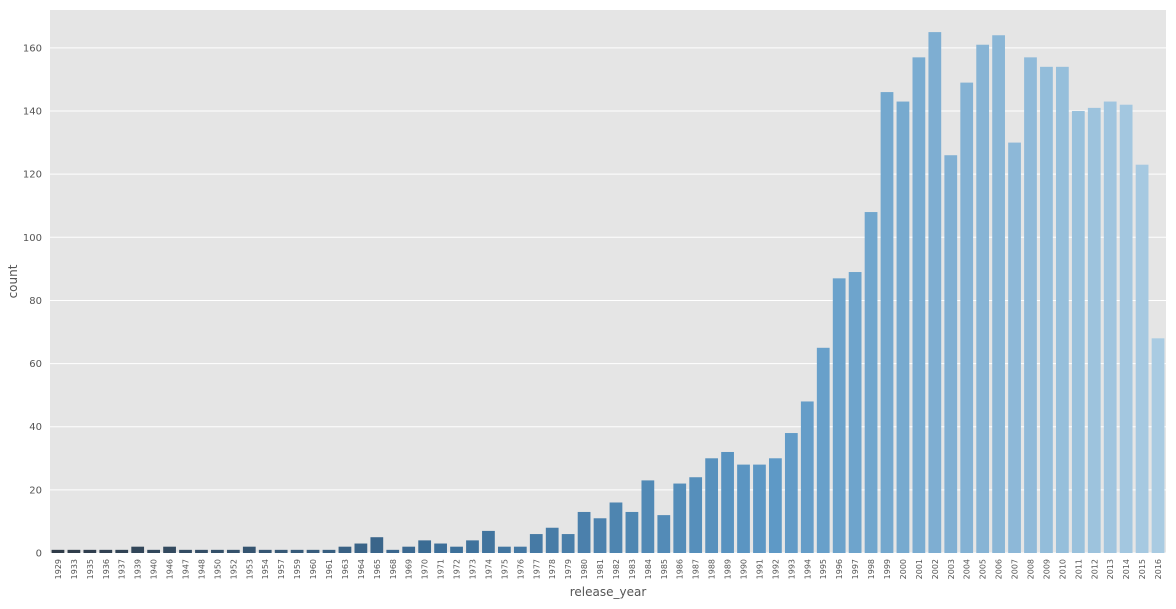 The image size is (1176, 609). I want to click on y-axis-label: count, so click(13, 281).